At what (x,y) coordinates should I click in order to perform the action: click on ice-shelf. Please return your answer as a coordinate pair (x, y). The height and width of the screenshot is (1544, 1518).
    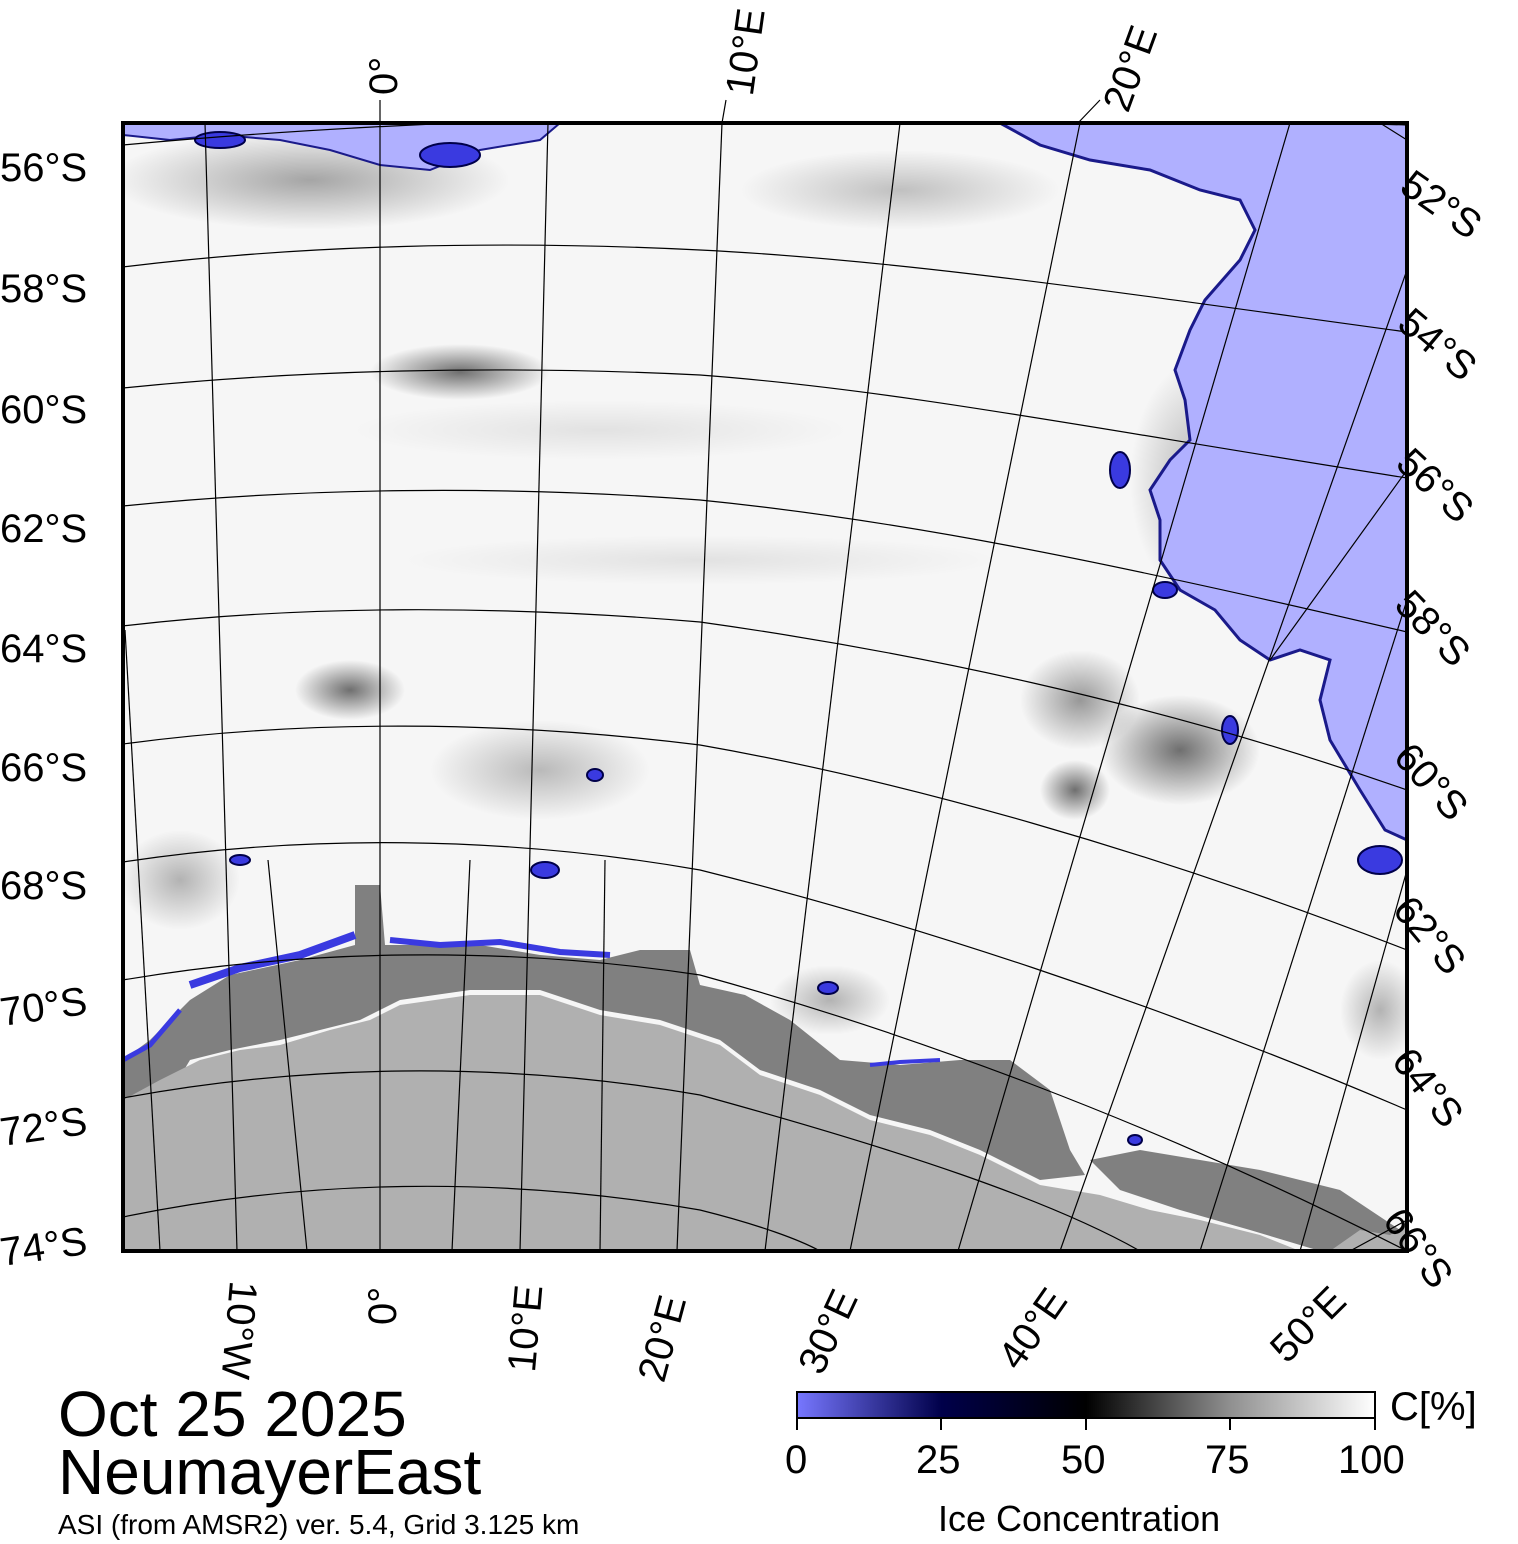
    Looking at the image, I should click on (604, 1032).